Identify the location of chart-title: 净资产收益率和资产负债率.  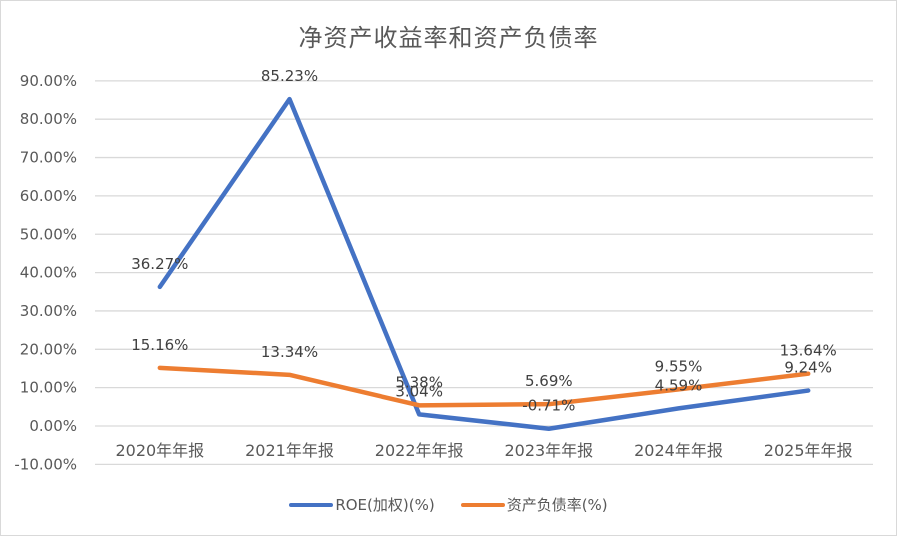
(448, 38).